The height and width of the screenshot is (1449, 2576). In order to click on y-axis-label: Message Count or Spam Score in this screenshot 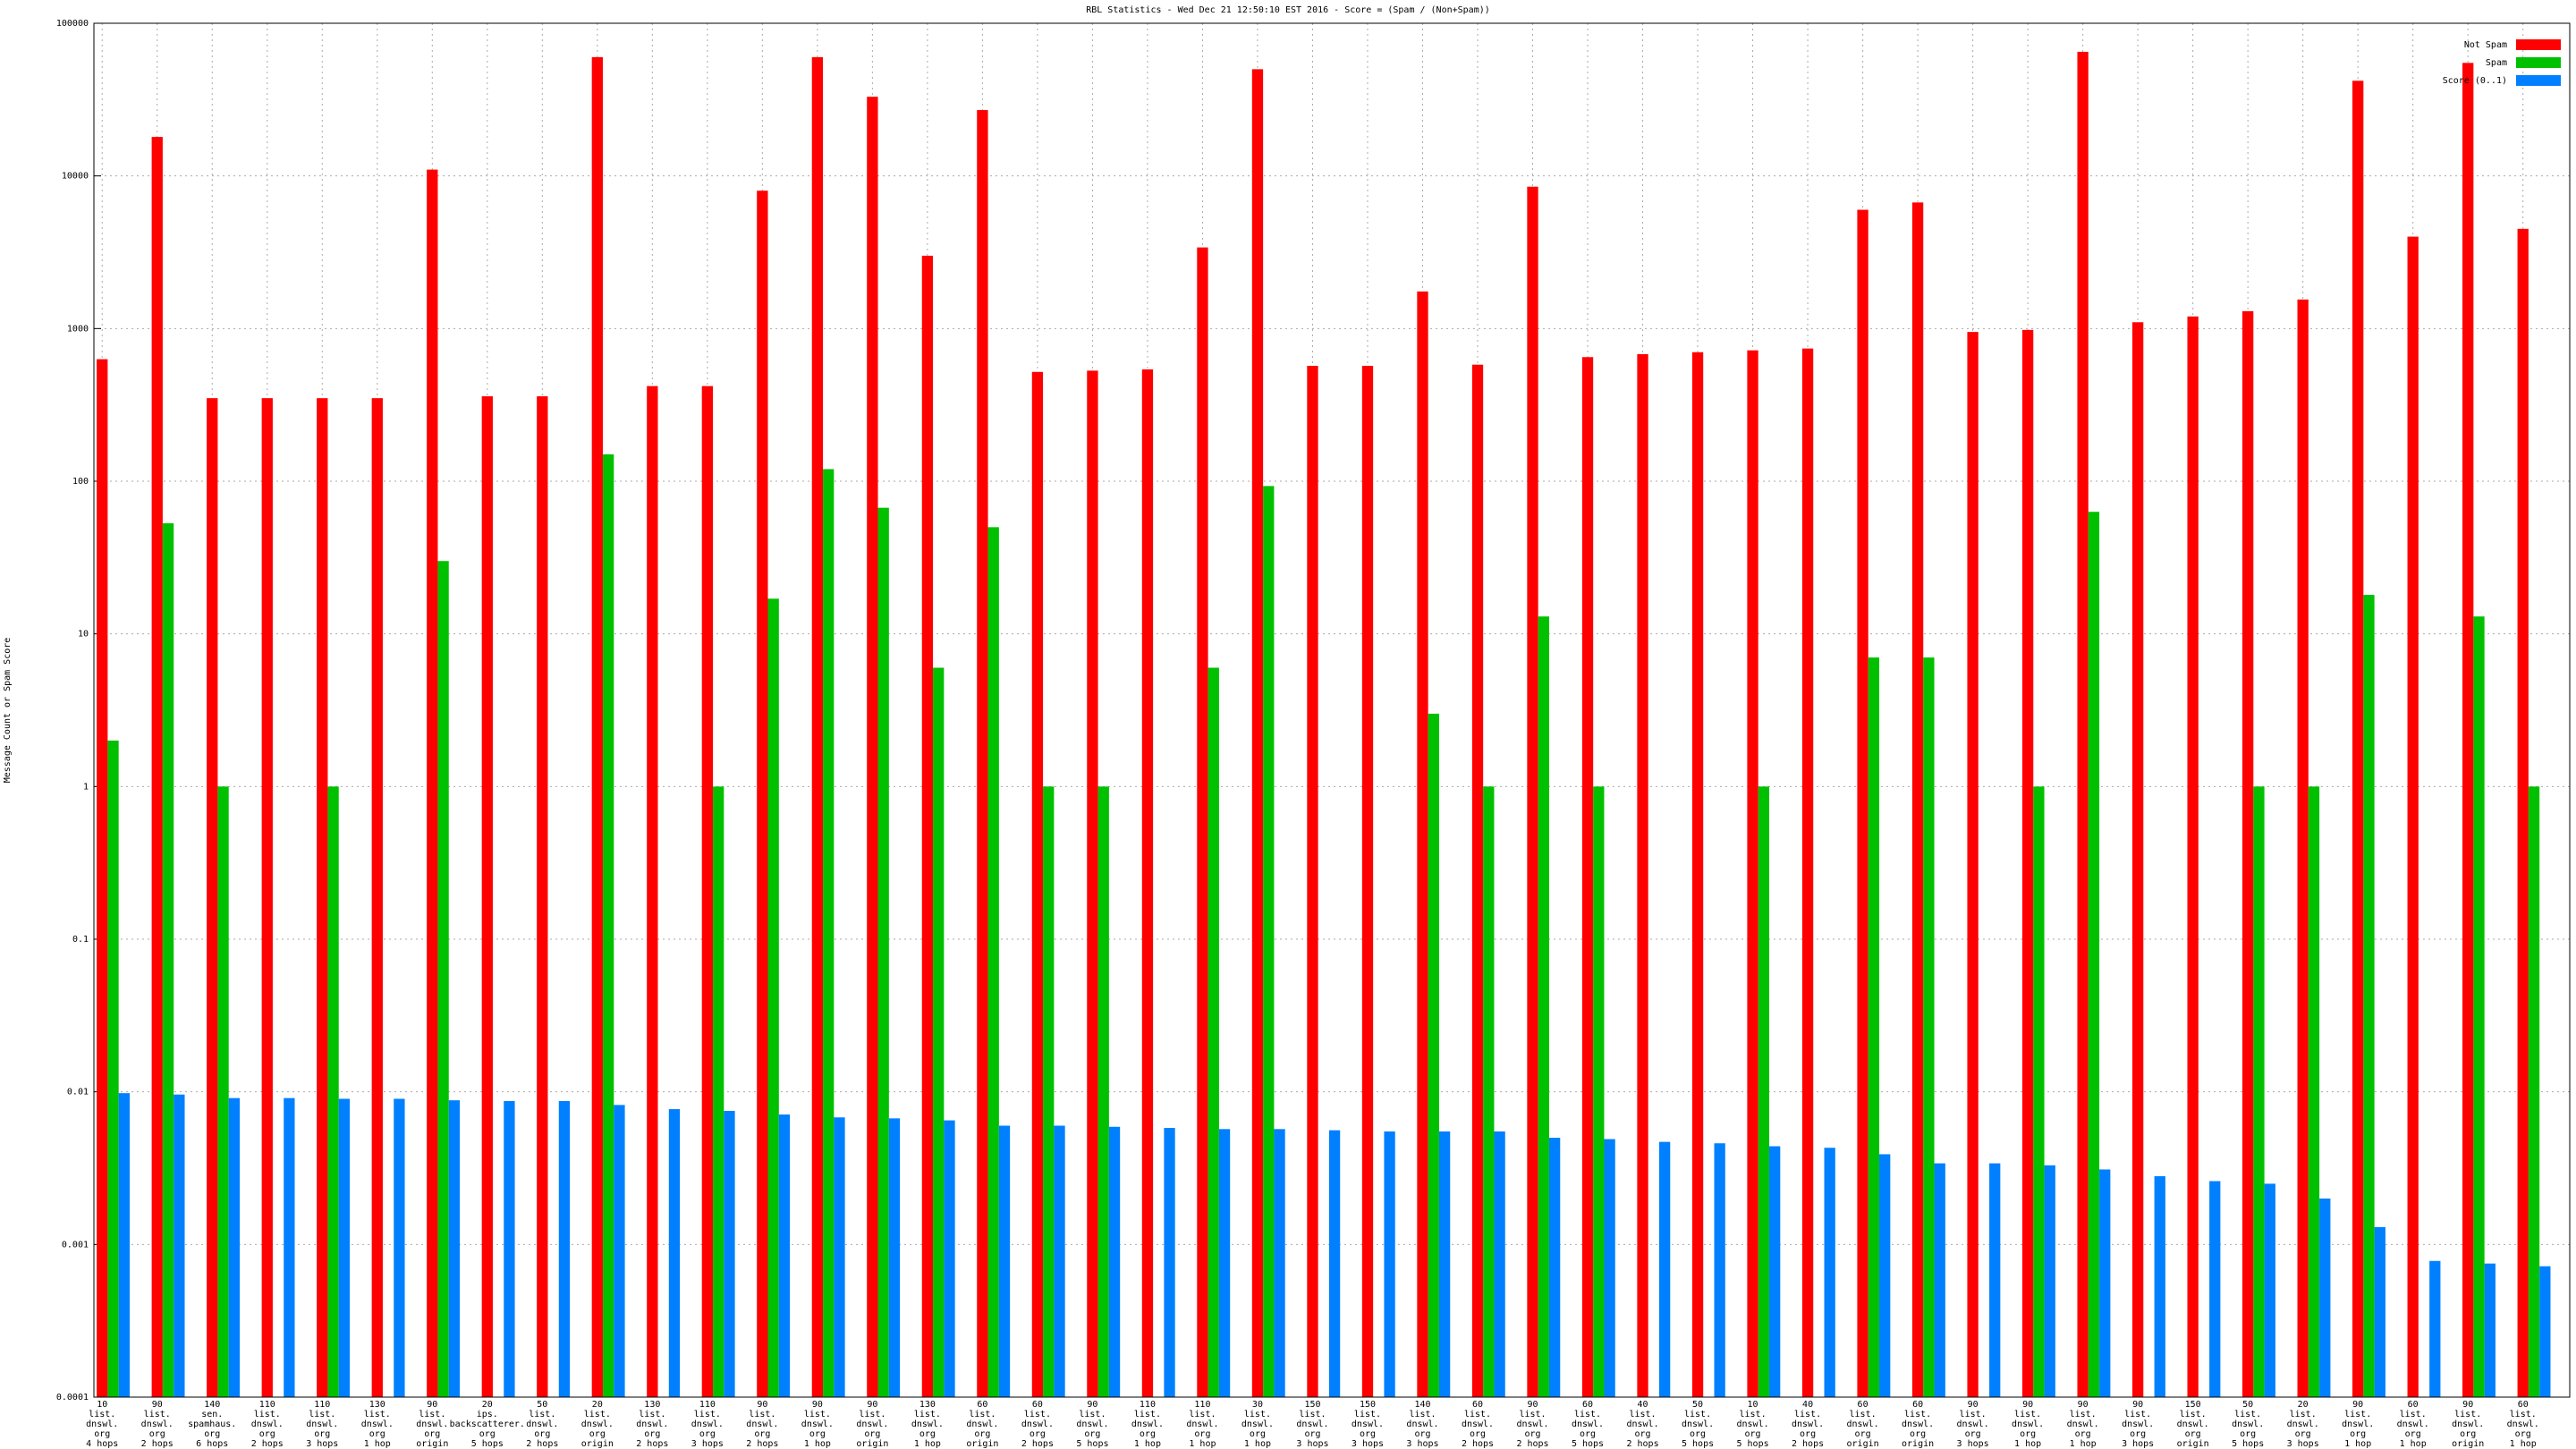, I will do `click(8, 711)`.